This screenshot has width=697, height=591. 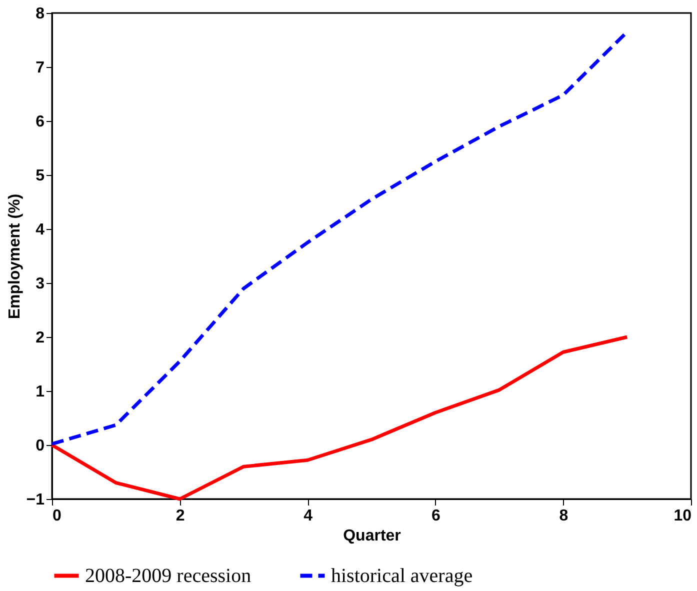 I want to click on x-tick-label: 6, so click(x=435, y=516).